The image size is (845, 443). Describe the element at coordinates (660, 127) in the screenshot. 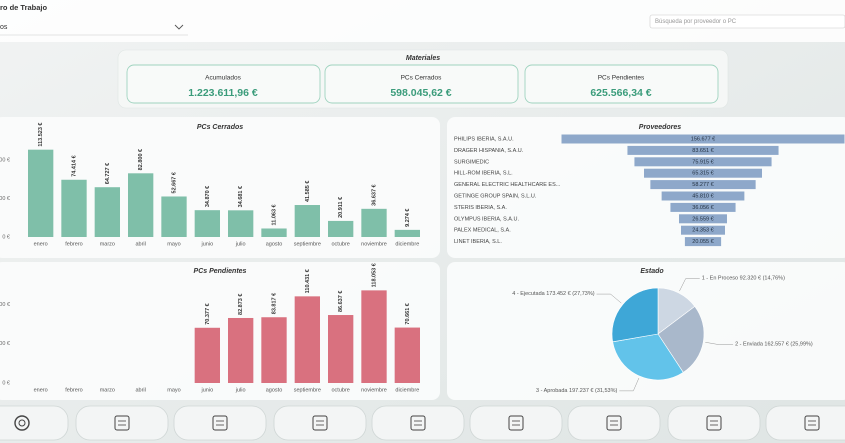

I see `chart-title: Proveedores` at that location.